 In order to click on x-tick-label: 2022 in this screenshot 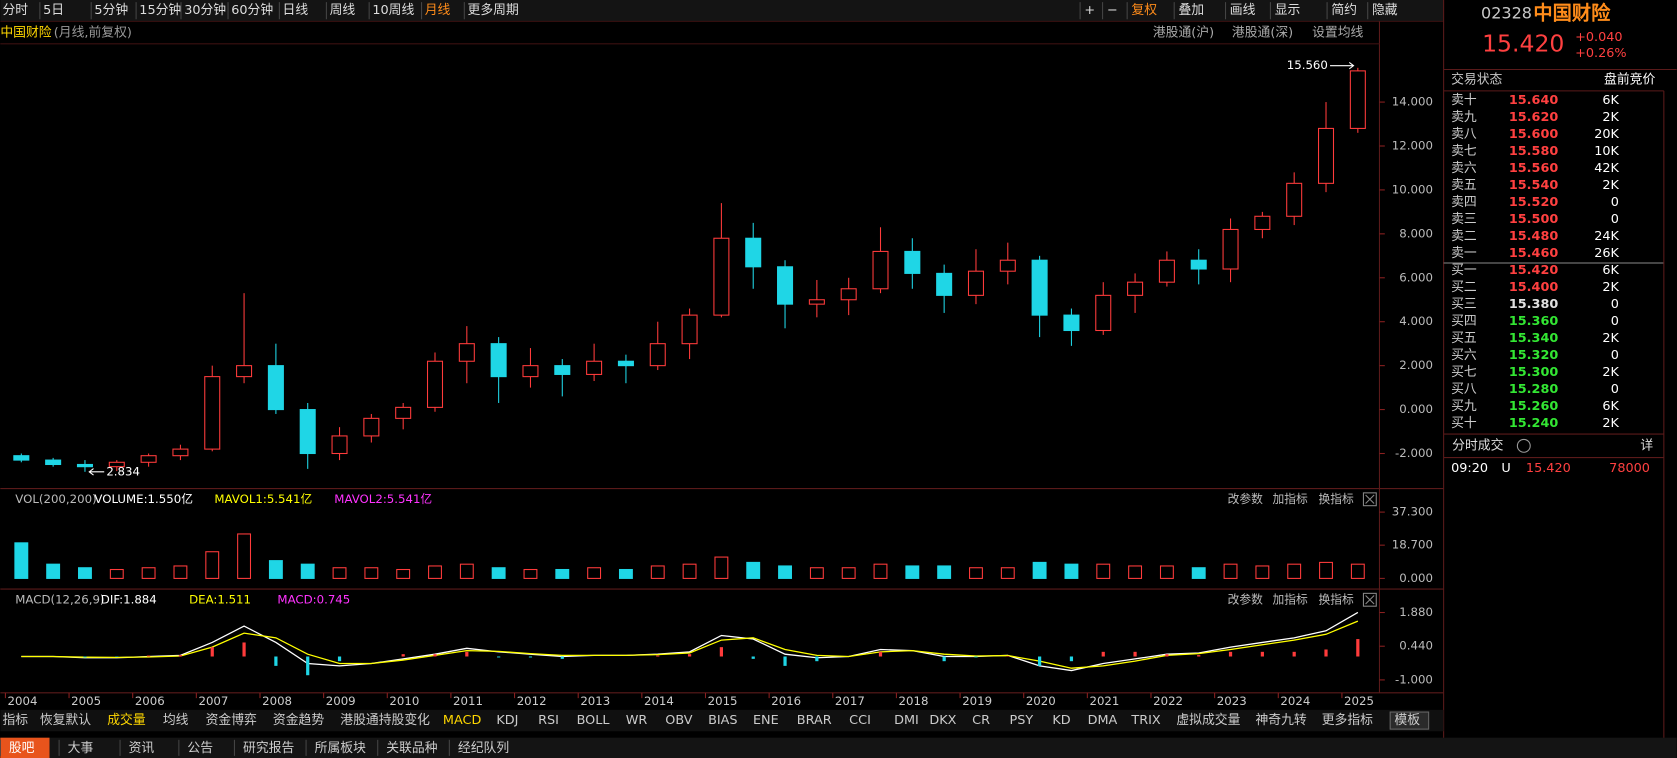, I will do `click(1168, 701)`.